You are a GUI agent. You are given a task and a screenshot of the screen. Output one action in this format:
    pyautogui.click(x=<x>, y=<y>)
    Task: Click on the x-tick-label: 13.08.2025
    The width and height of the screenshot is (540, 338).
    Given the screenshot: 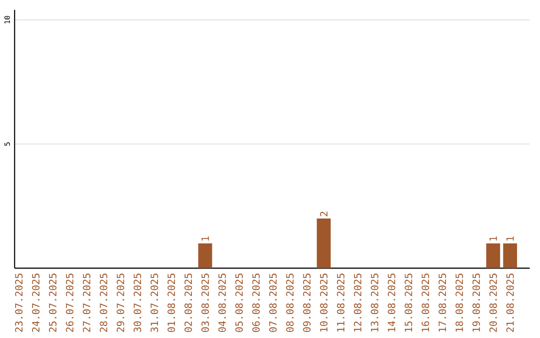 What is the action you would take?
    pyautogui.click(x=374, y=303)
    